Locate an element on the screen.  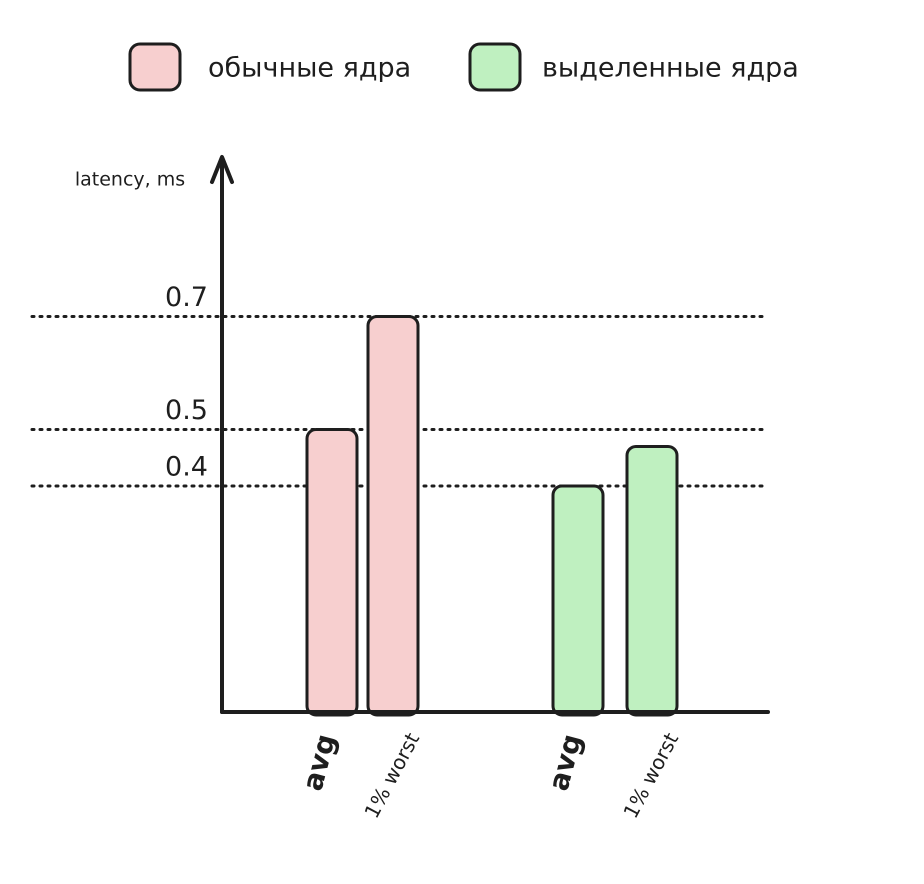
y-tick-label: 0.7 is located at coordinates (186, 297).